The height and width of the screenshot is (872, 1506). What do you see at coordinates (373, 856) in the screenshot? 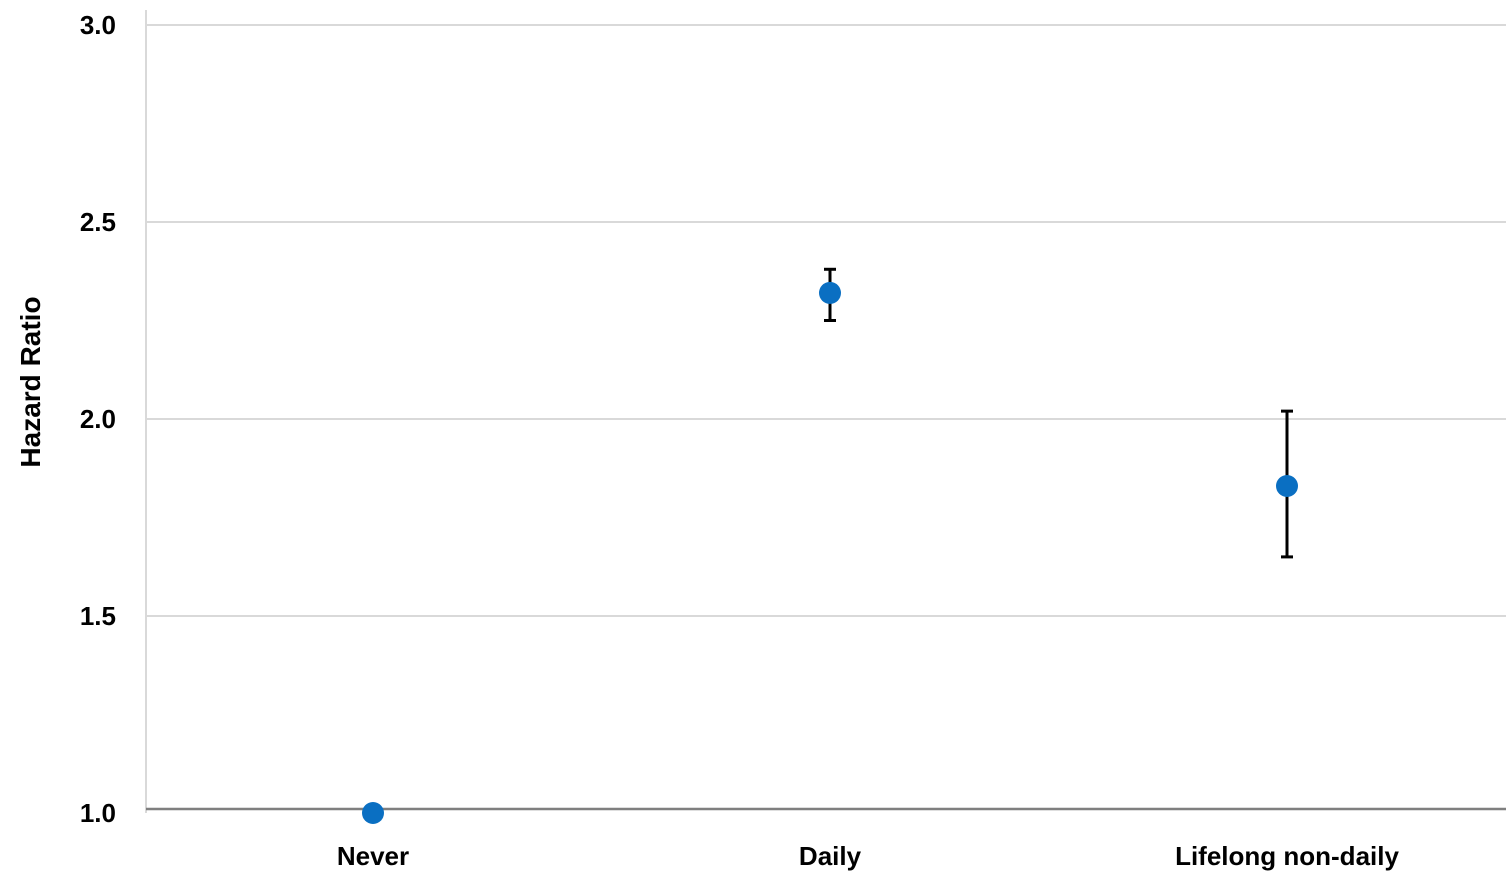
I see `x-tick-label-0: Never` at bounding box center [373, 856].